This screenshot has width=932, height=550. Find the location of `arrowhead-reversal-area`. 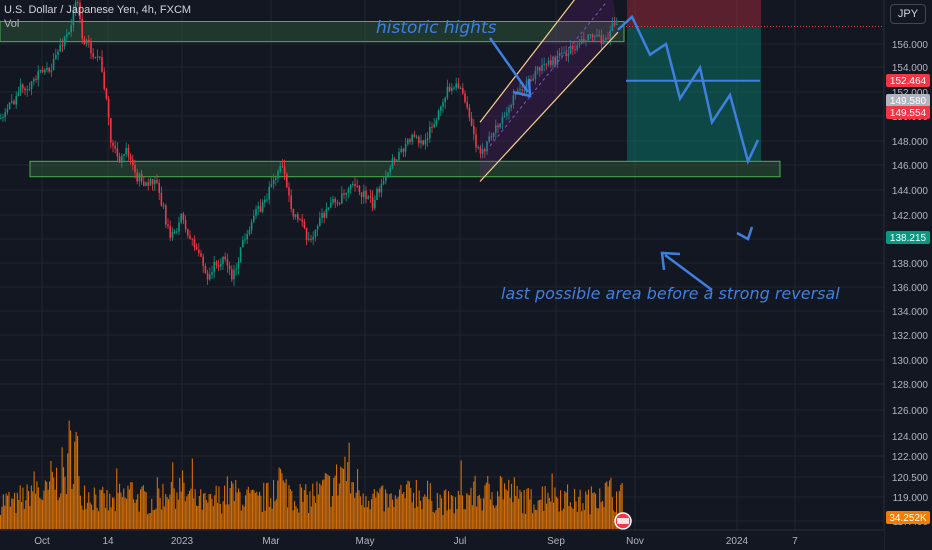

arrowhead-reversal-area is located at coordinates (670, 261).